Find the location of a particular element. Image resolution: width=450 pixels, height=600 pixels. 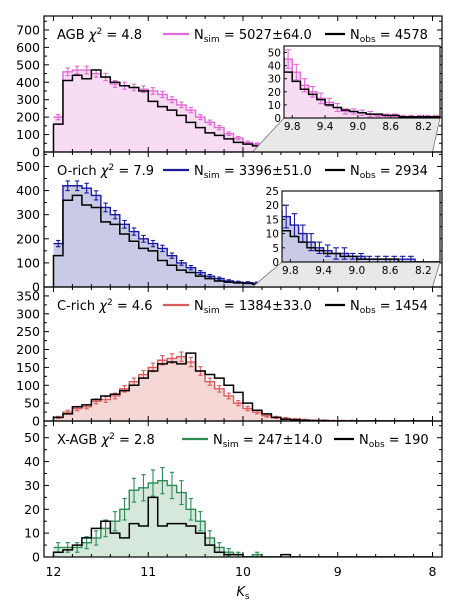

inset-x-tick-label: 9.0 is located at coordinates (356, 271).